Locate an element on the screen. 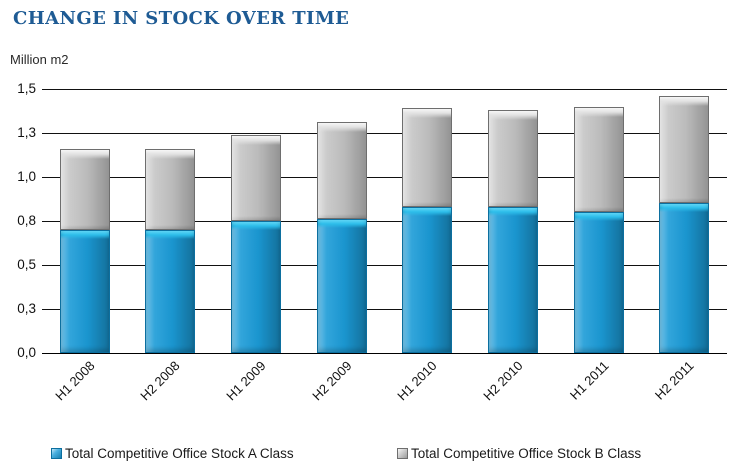 The image size is (730, 476). y-axis-tick-label: 0,5 is located at coordinates (26, 264).